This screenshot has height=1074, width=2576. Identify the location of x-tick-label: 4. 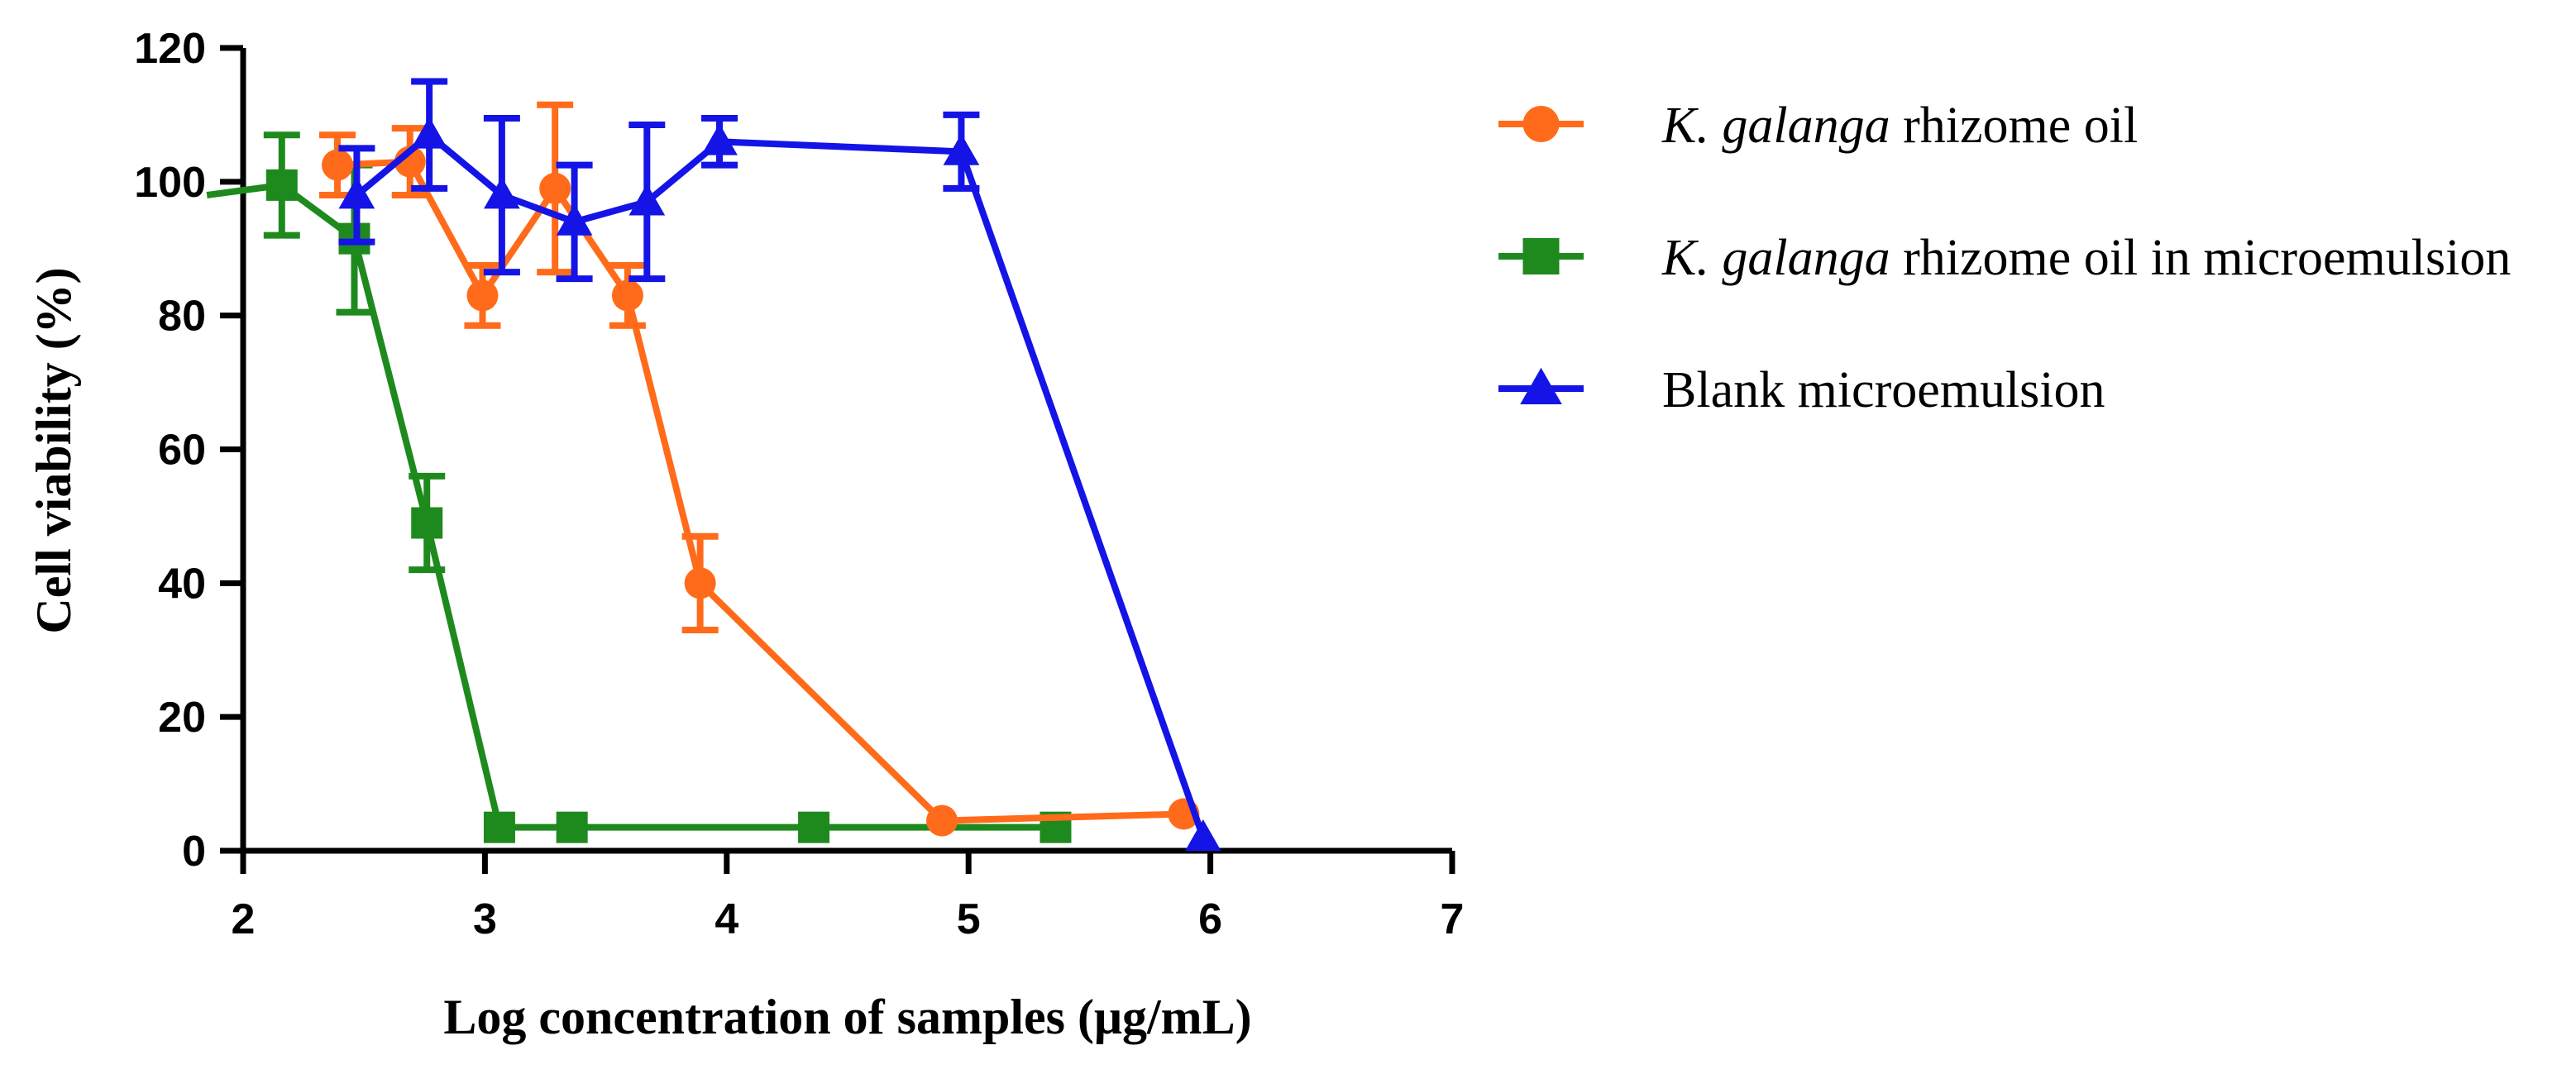
(726, 919).